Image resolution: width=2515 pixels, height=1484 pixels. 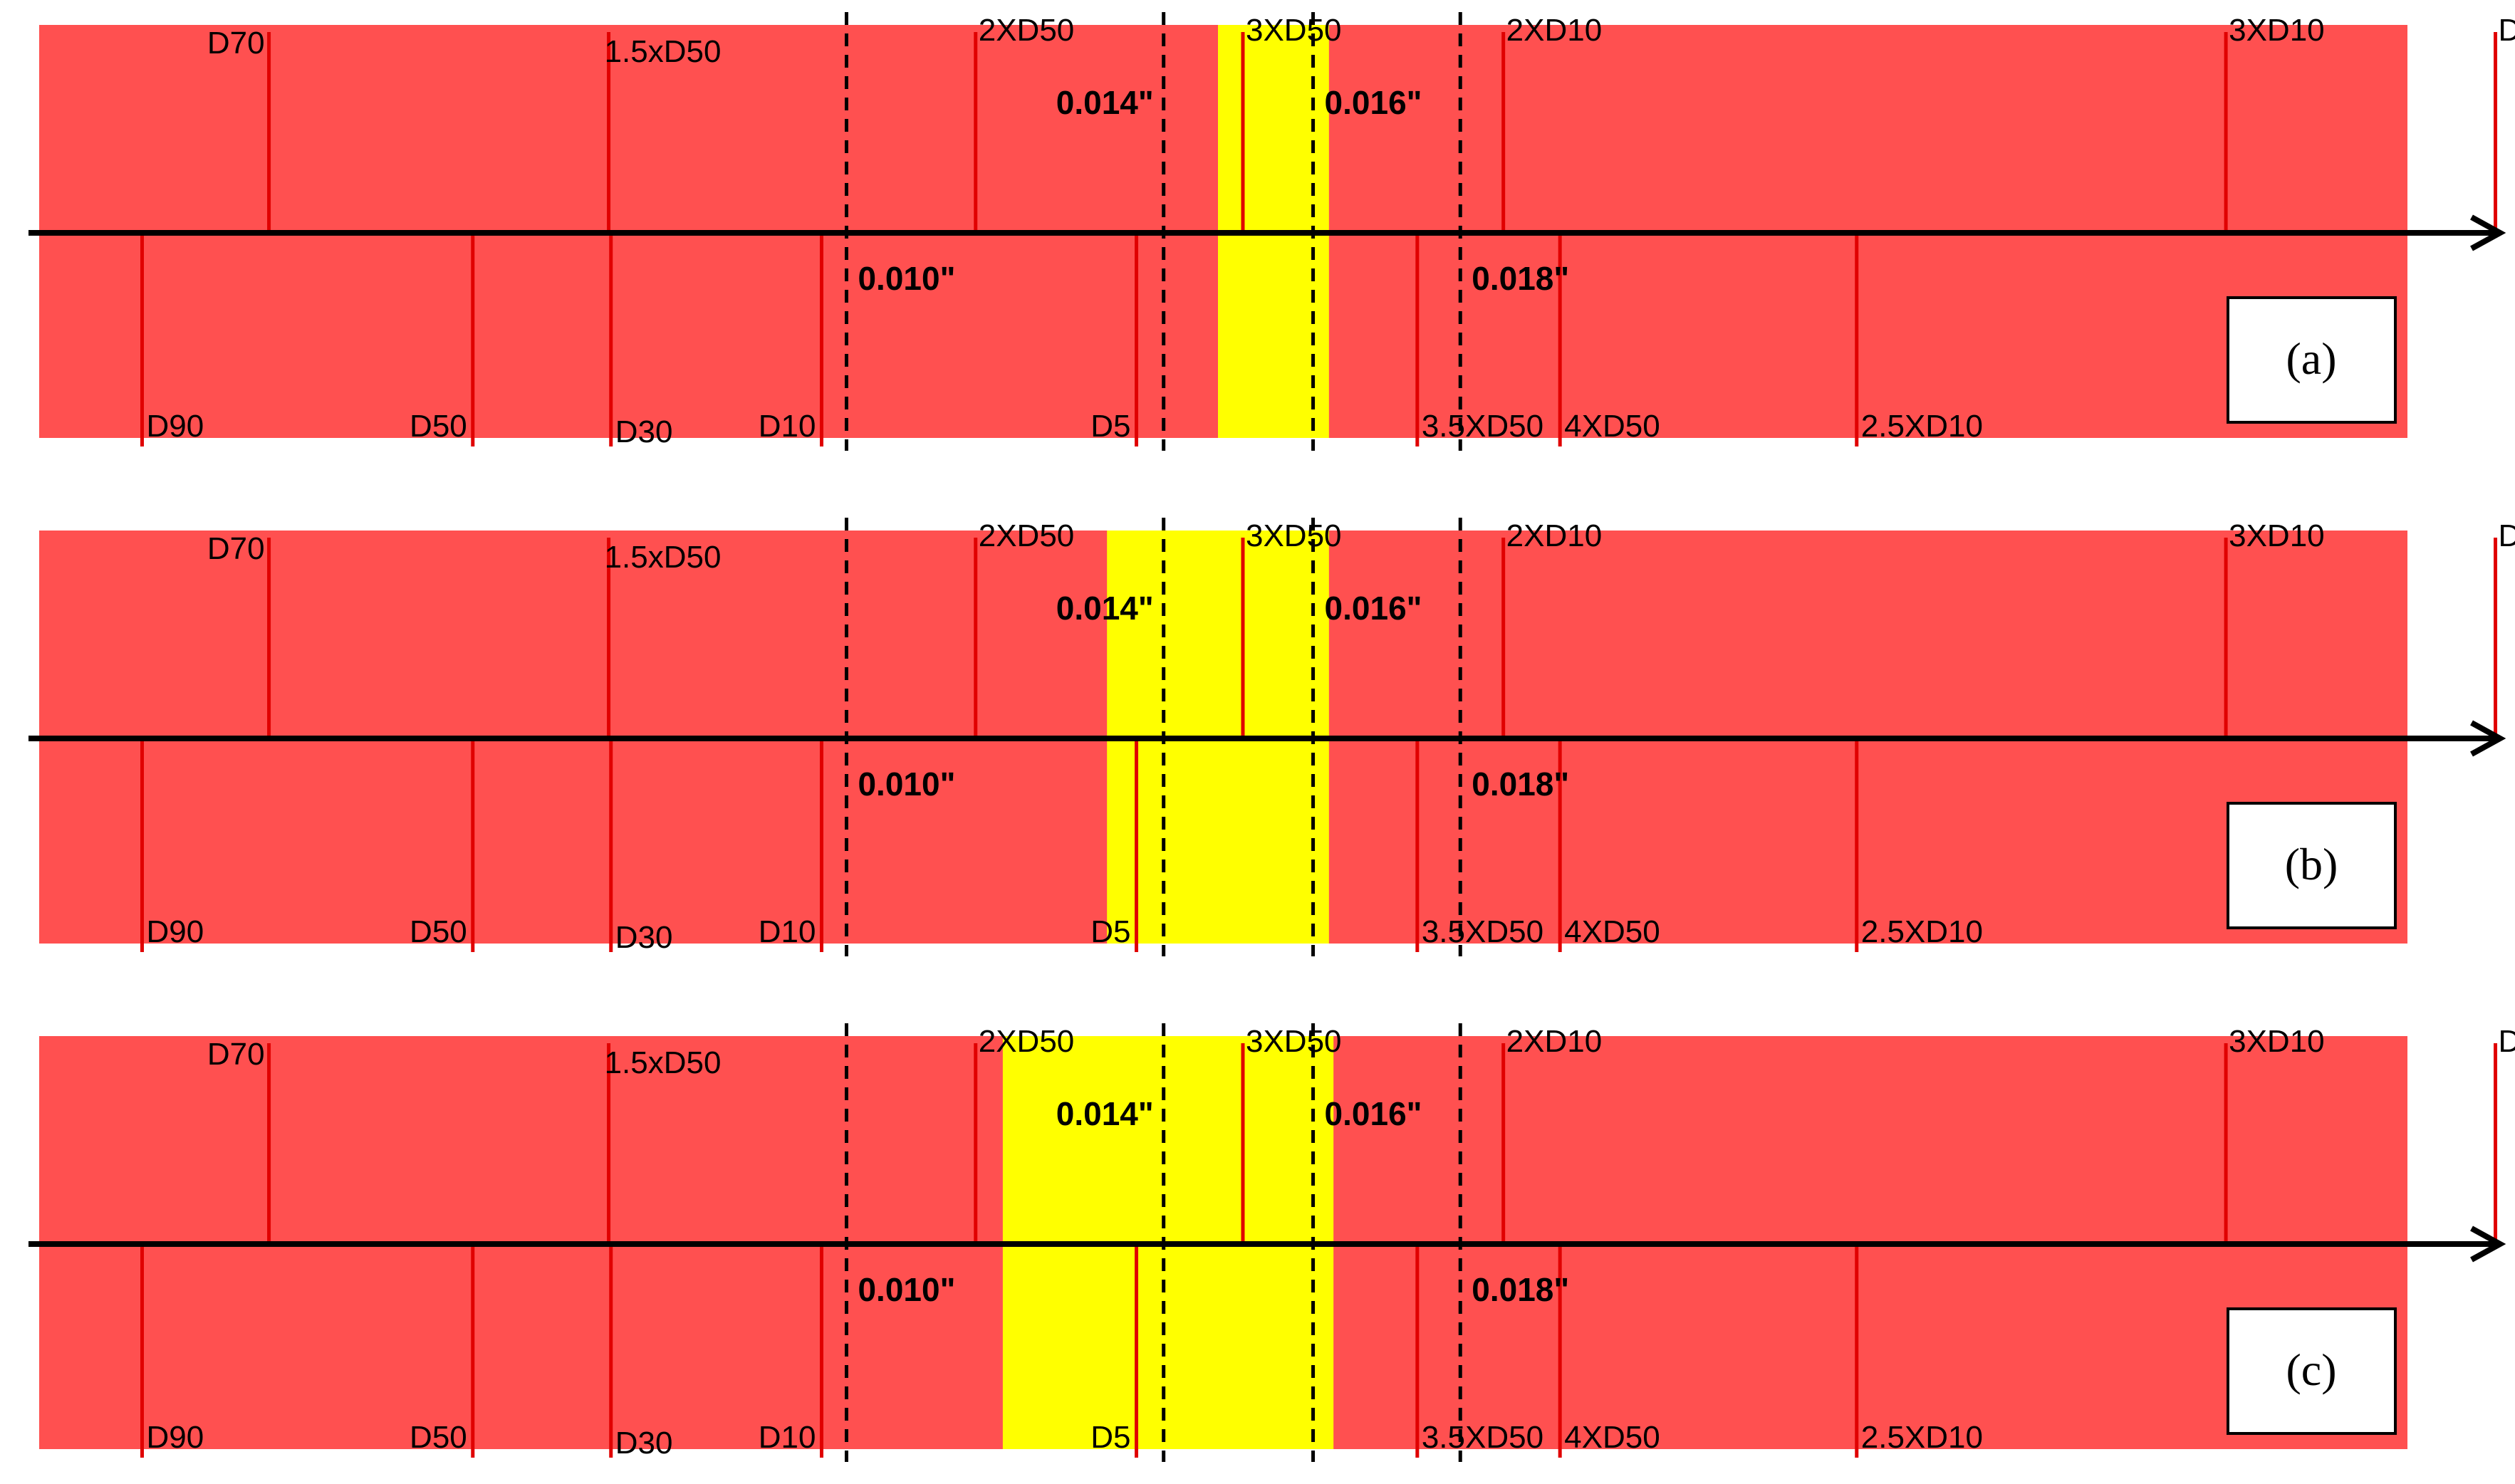 I want to click on panel-tag: (a), so click(x=2311, y=358).